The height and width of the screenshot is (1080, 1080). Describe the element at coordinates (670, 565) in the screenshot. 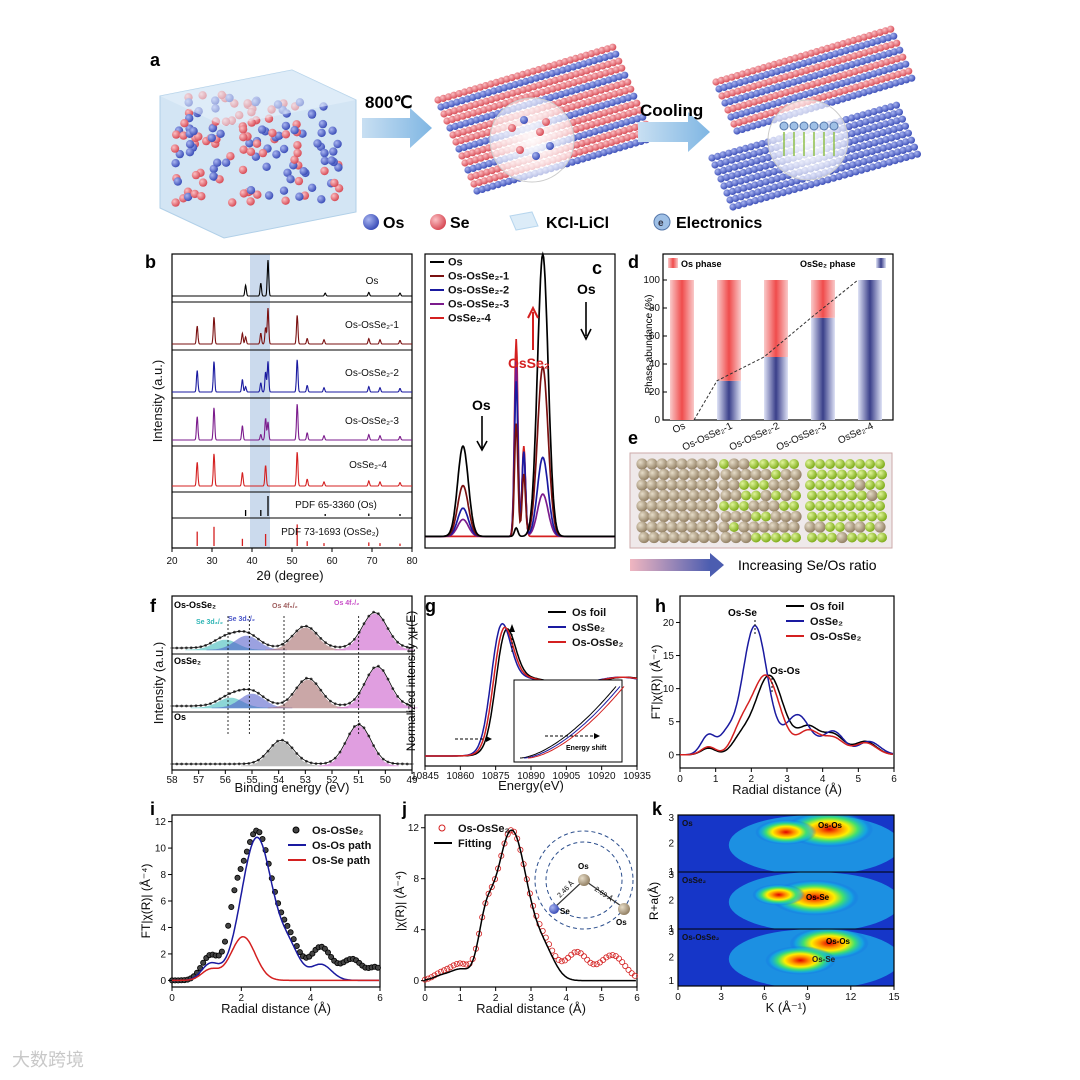

I see `ratio-arrow-body` at that location.